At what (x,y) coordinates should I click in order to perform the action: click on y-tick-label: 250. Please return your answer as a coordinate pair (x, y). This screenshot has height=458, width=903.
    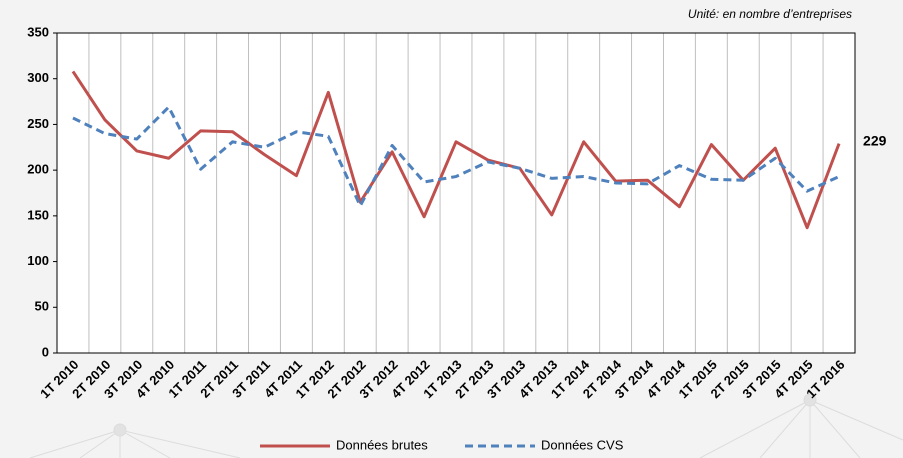
    Looking at the image, I should click on (38, 123).